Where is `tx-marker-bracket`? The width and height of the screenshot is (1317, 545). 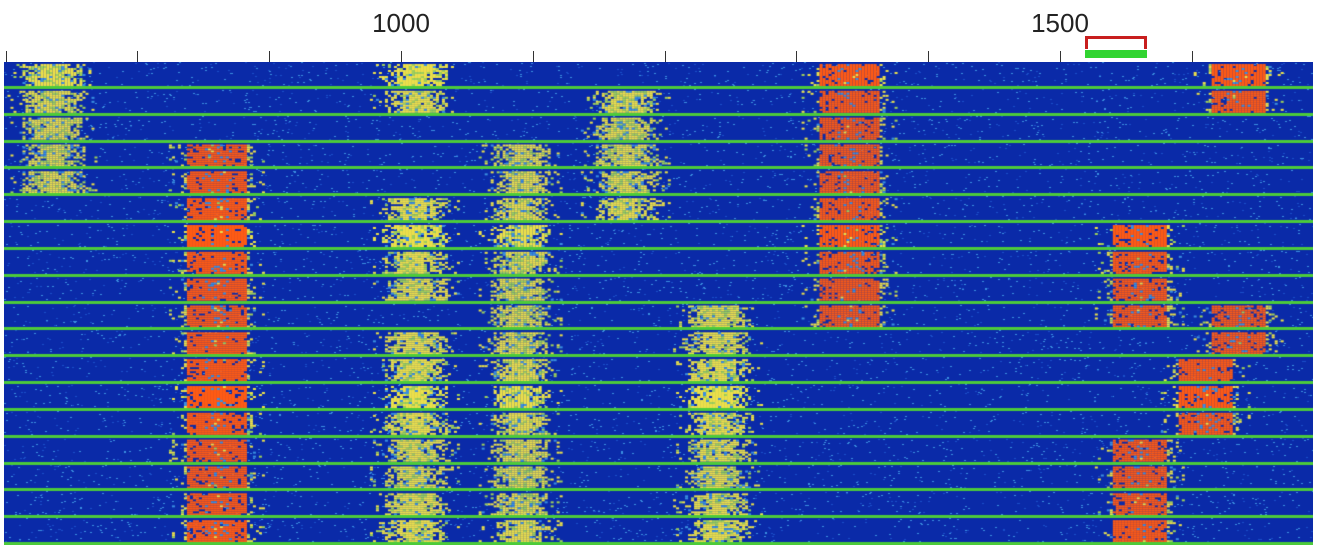
tx-marker-bracket is located at coordinates (1116, 42).